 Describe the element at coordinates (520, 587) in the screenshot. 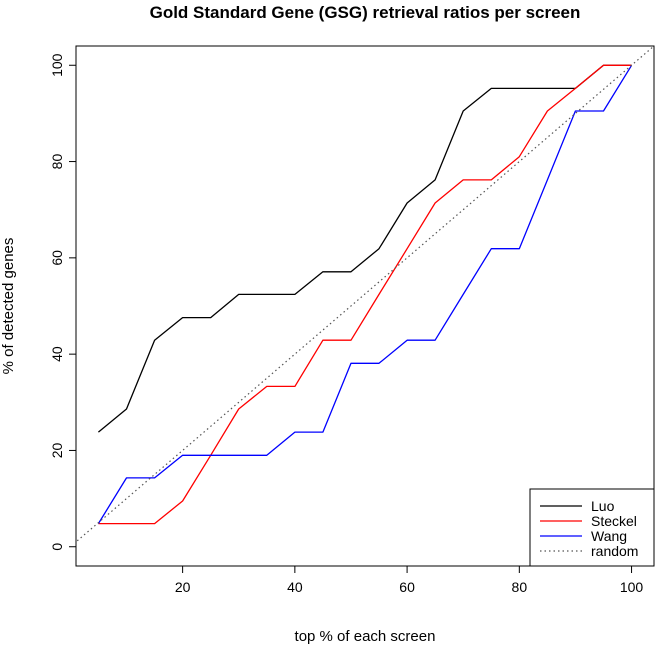

I see `x-tick-label: 80` at that location.